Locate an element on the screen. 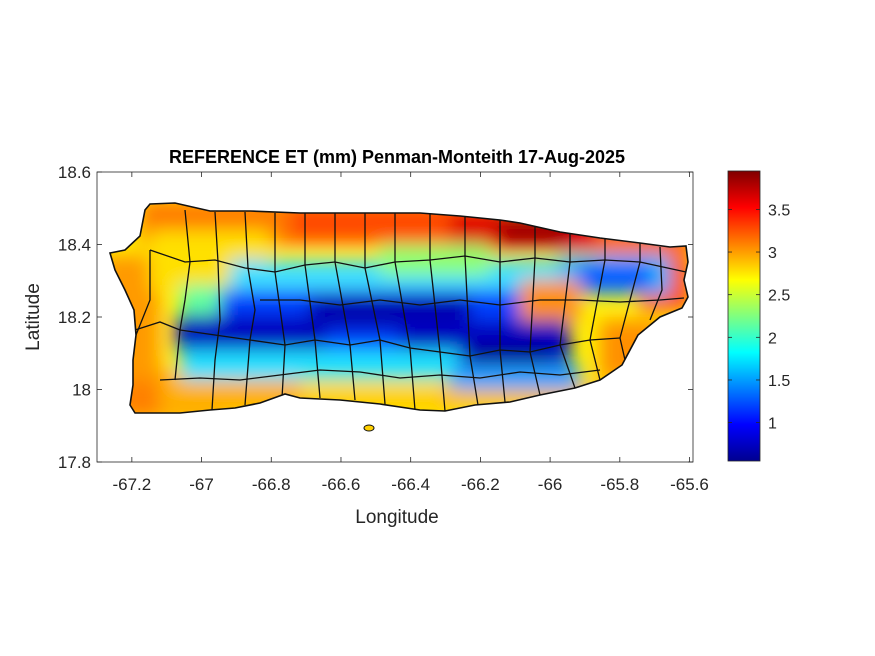 This screenshot has height=656, width=875. y-tick-label: 18.4 is located at coordinates (74, 245).